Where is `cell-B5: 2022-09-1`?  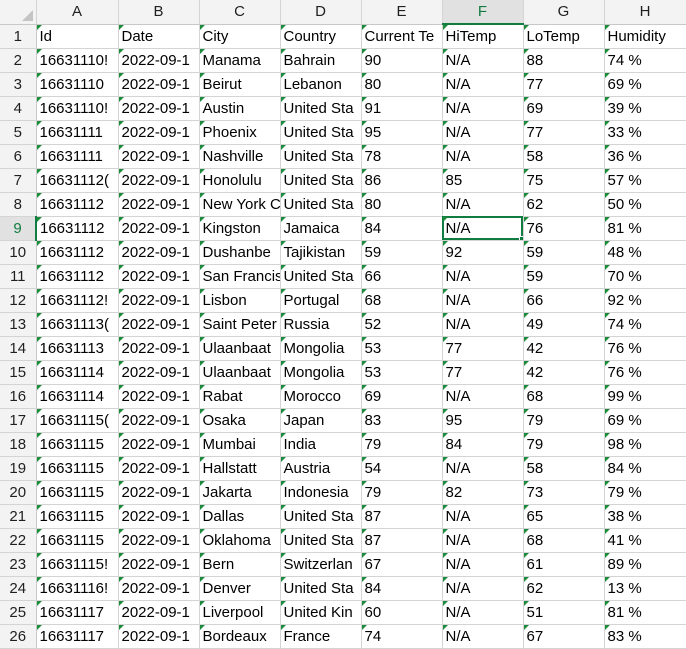
cell-B5: 2022-09-1 is located at coordinates (159, 132).